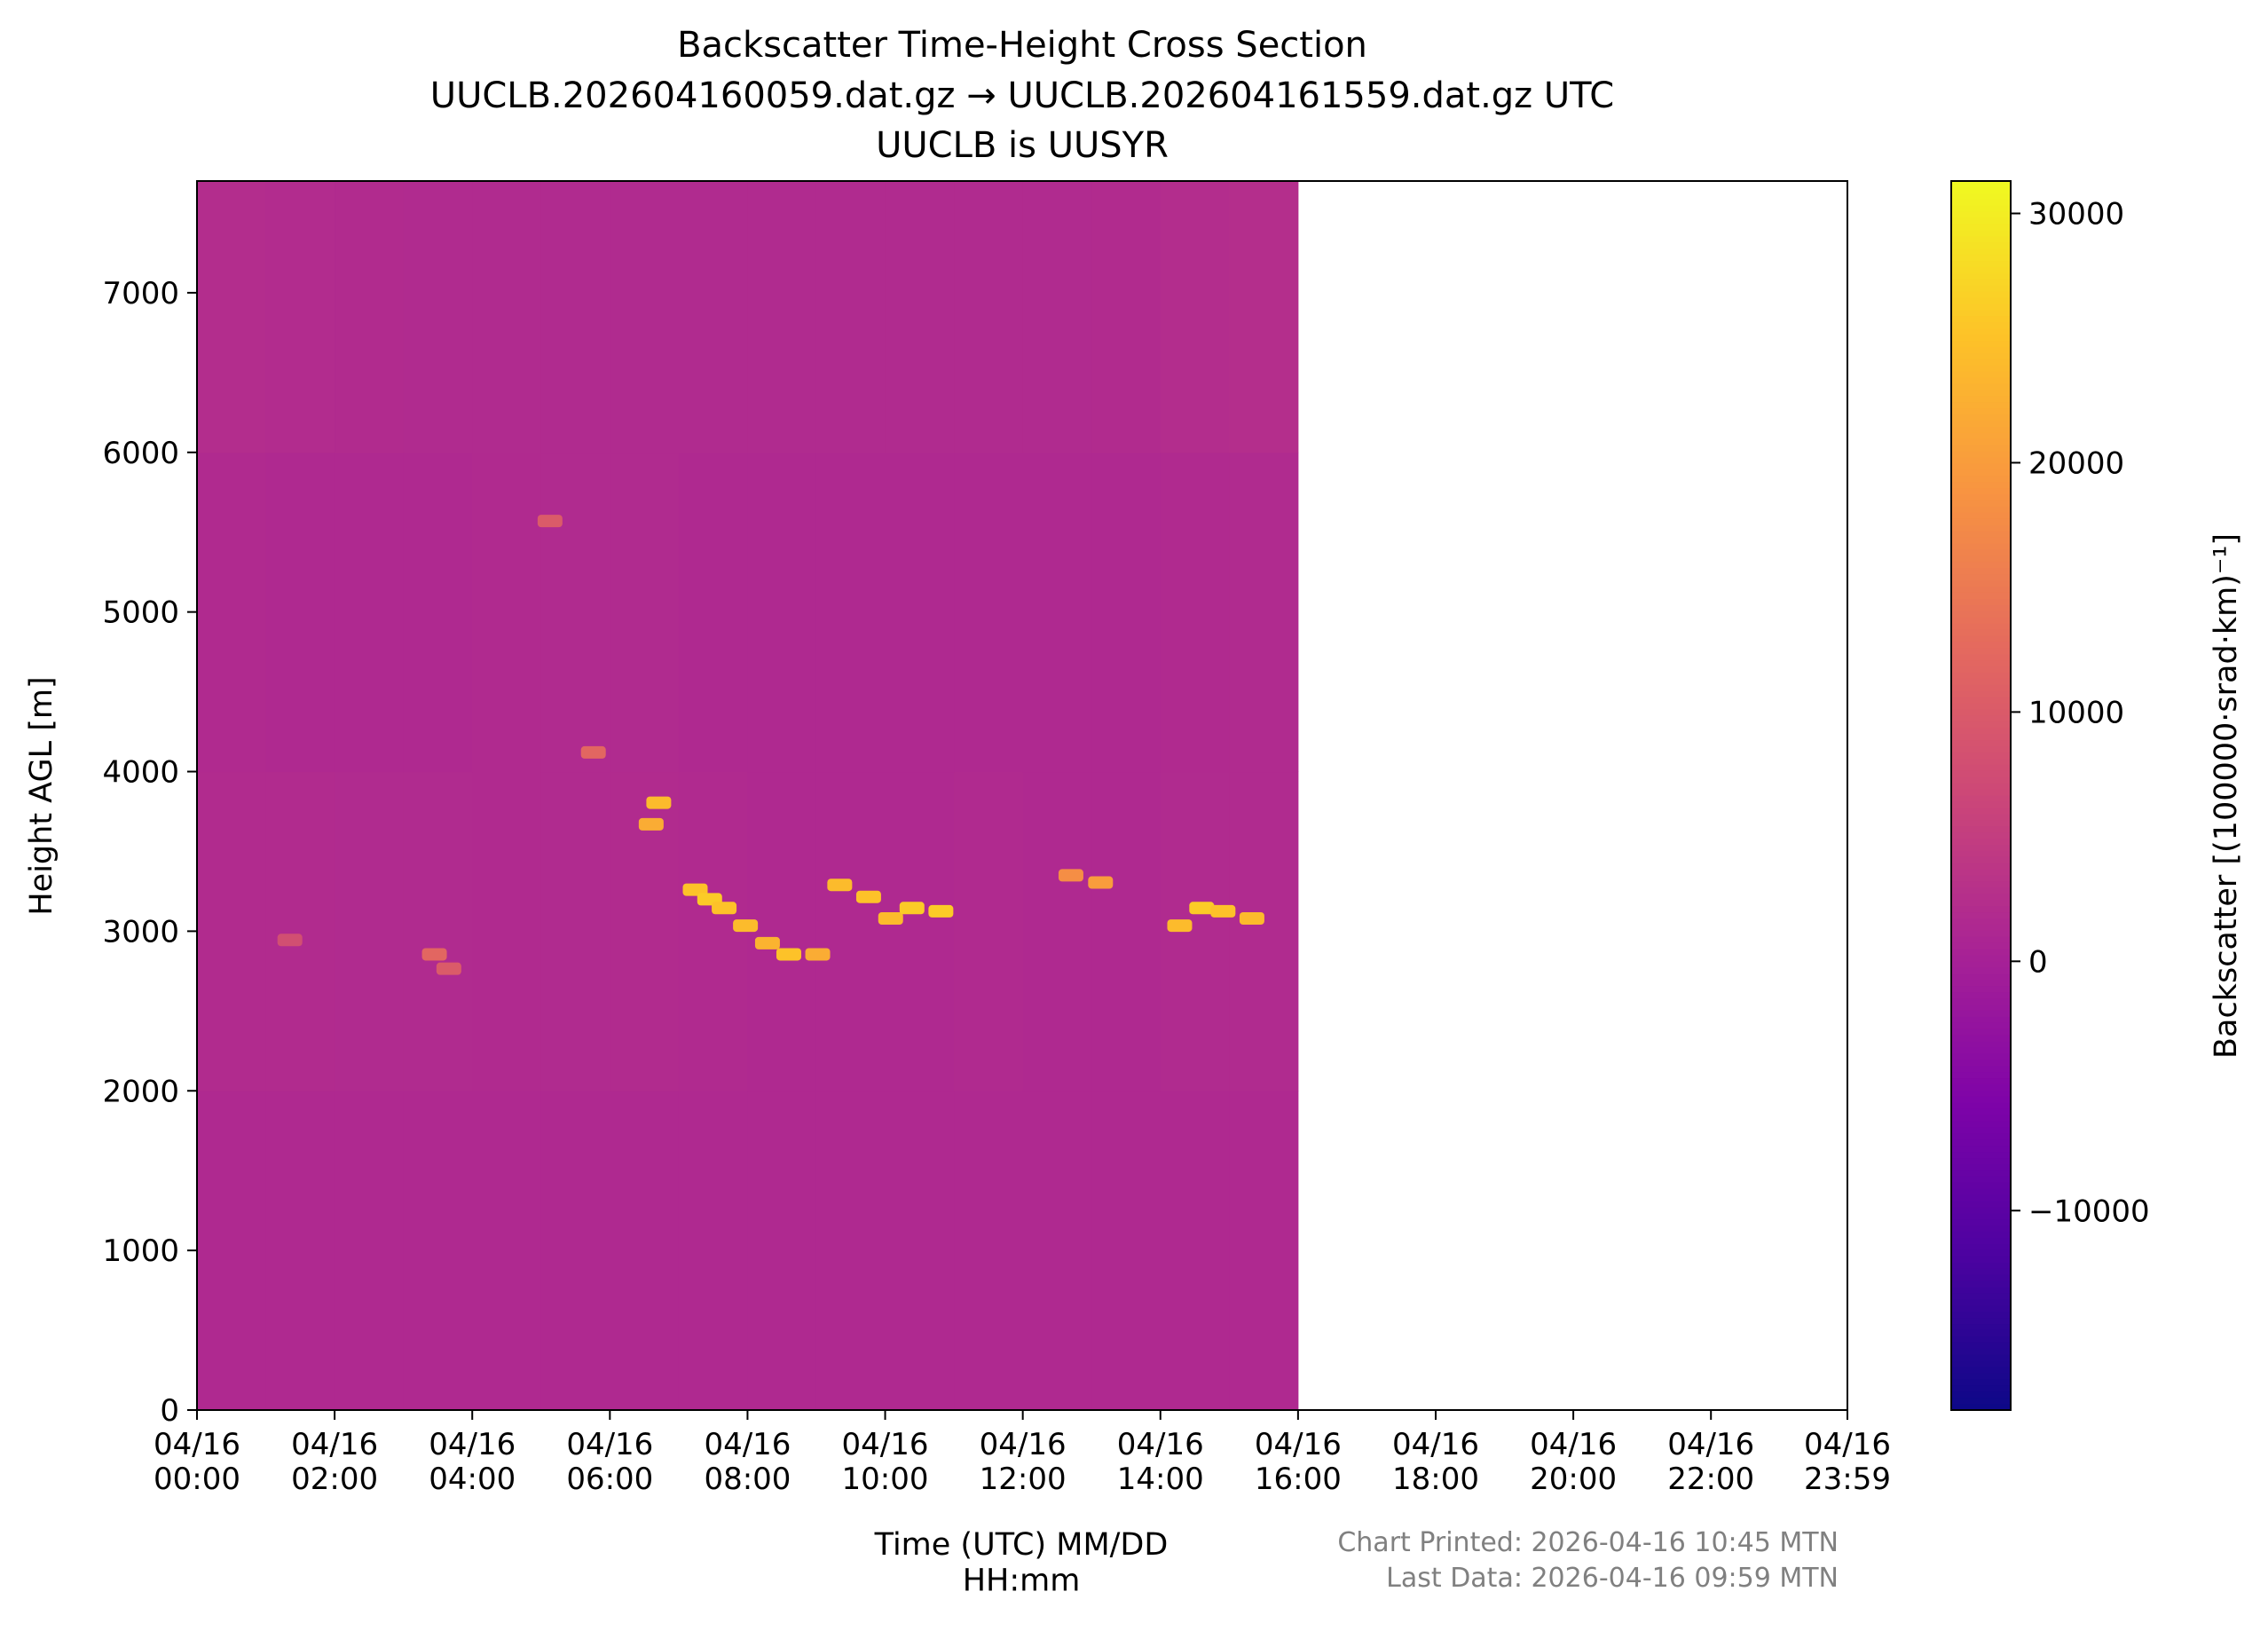 This screenshot has height=1631, width=2268. Describe the element at coordinates (2226, 796) in the screenshot. I see `colorbar-label: Backscatter [(100000·srad·km)⁻¹]` at that location.